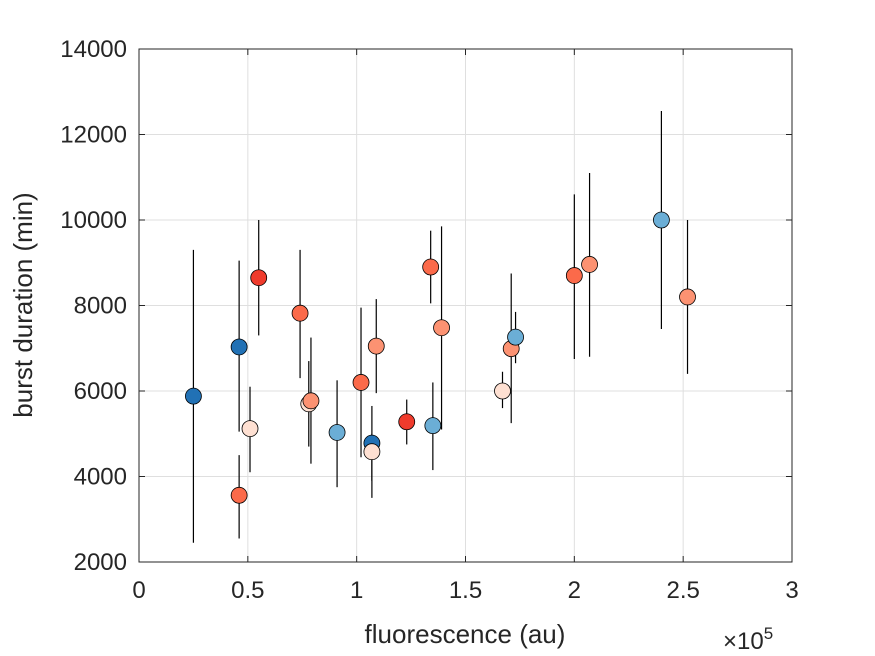  I want to click on y-tick-label: 8000, so click(100, 306).